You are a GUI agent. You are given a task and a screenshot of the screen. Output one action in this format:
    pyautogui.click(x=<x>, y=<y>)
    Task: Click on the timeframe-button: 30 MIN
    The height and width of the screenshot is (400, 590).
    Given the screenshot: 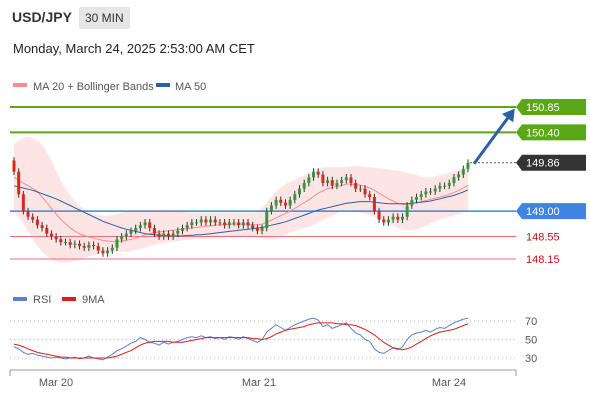 What is the action you would take?
    pyautogui.click(x=104, y=18)
    